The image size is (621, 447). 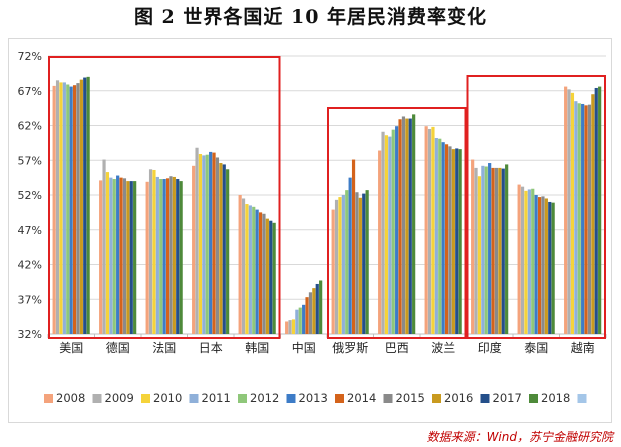 What do you see at coordinates (30, 160) in the screenshot?
I see `y-tick-label: 57%` at bounding box center [30, 160].